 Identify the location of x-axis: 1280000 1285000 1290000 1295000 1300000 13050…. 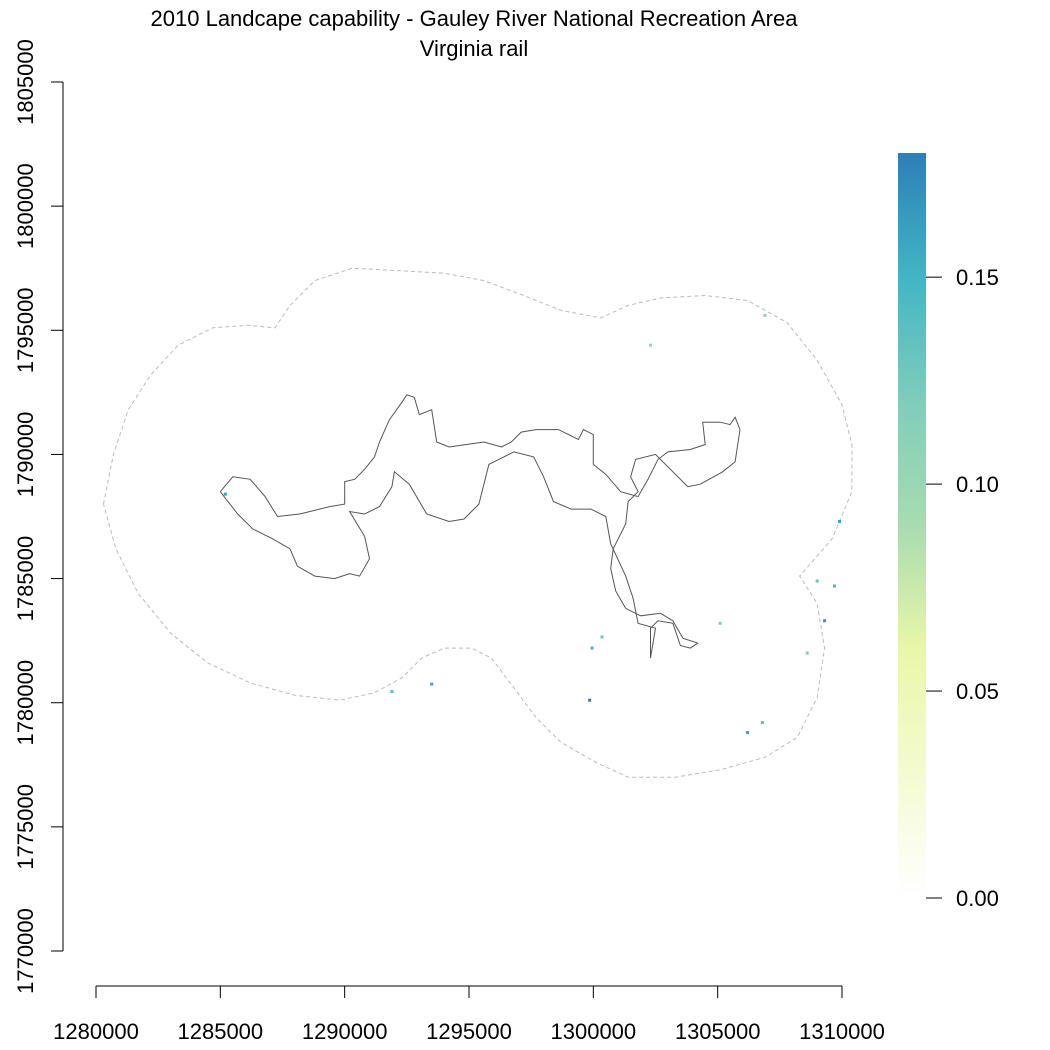
(469, 1014).